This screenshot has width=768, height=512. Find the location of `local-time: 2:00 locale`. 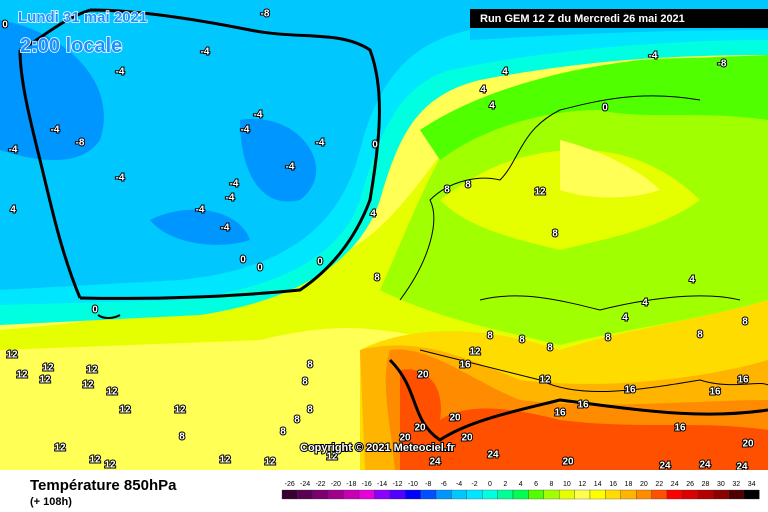

local-time: 2:00 locale is located at coordinates (71, 46).